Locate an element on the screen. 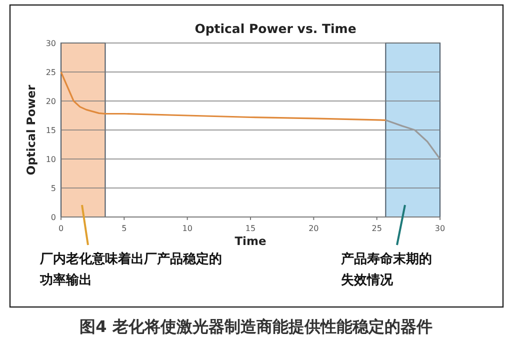 The width and height of the screenshot is (512, 345). y-tick-label: 5 is located at coordinates (53, 188).